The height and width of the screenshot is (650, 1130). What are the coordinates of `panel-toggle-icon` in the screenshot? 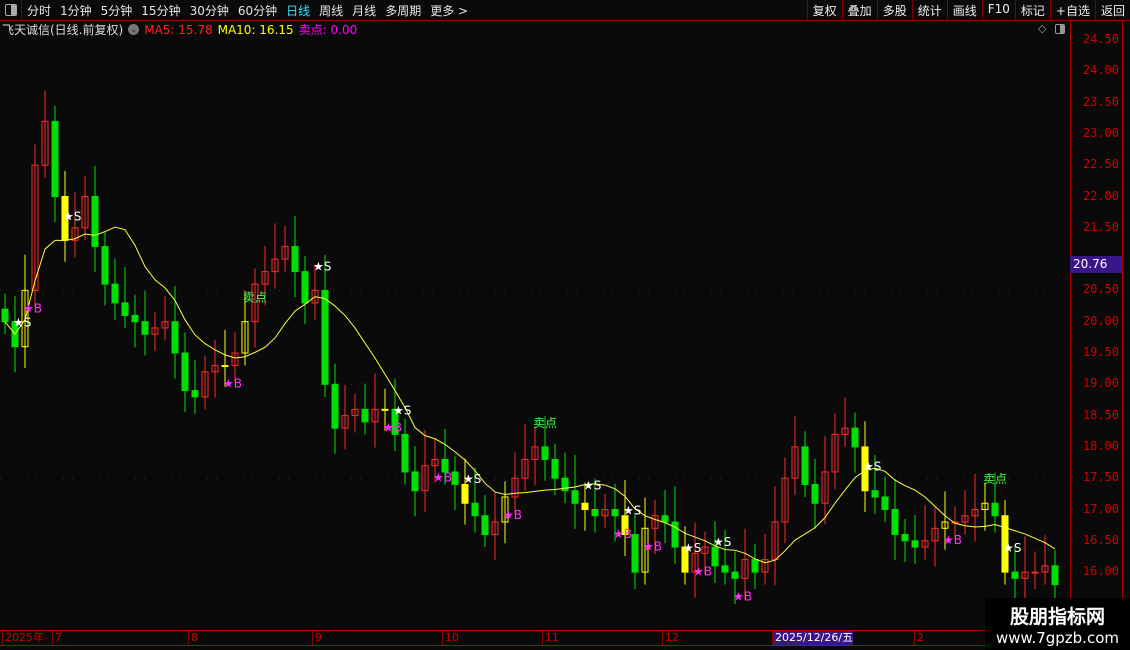 It's located at (11, 9).